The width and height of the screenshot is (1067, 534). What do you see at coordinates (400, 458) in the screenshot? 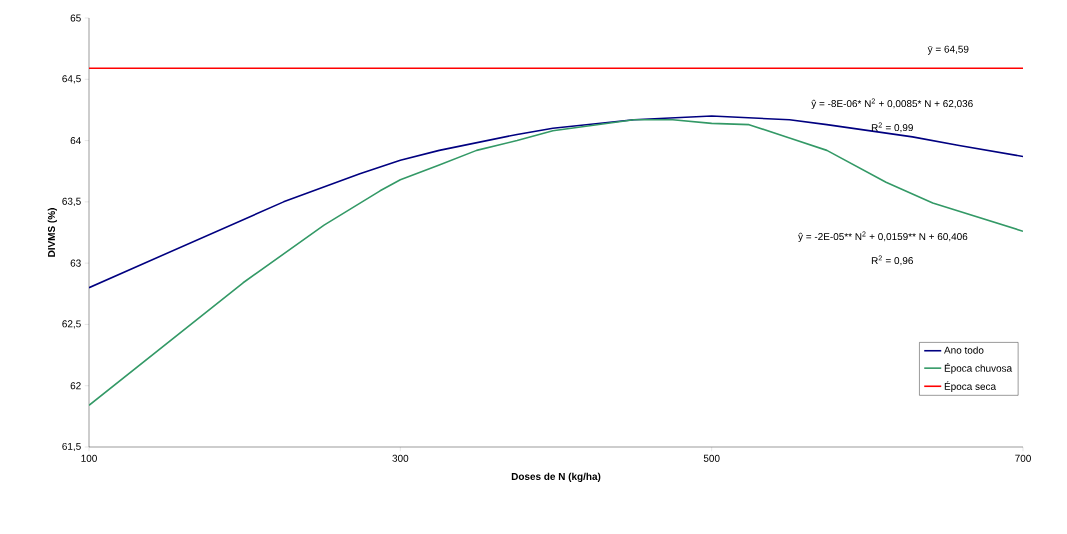
I see `x-tick-label: 300` at bounding box center [400, 458].